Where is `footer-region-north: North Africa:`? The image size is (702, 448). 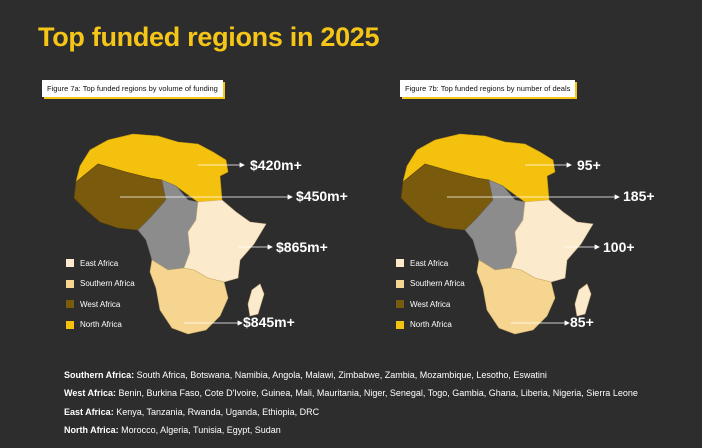 footer-region-north: North Africa: is located at coordinates (91, 429).